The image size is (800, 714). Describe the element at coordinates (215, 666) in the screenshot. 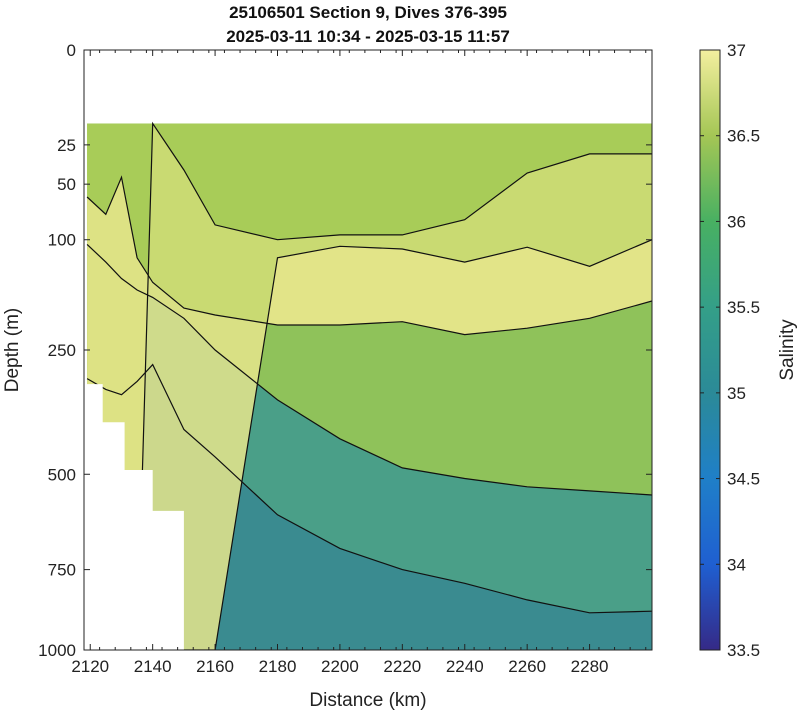

I see `x-tick-label: 2160` at that location.